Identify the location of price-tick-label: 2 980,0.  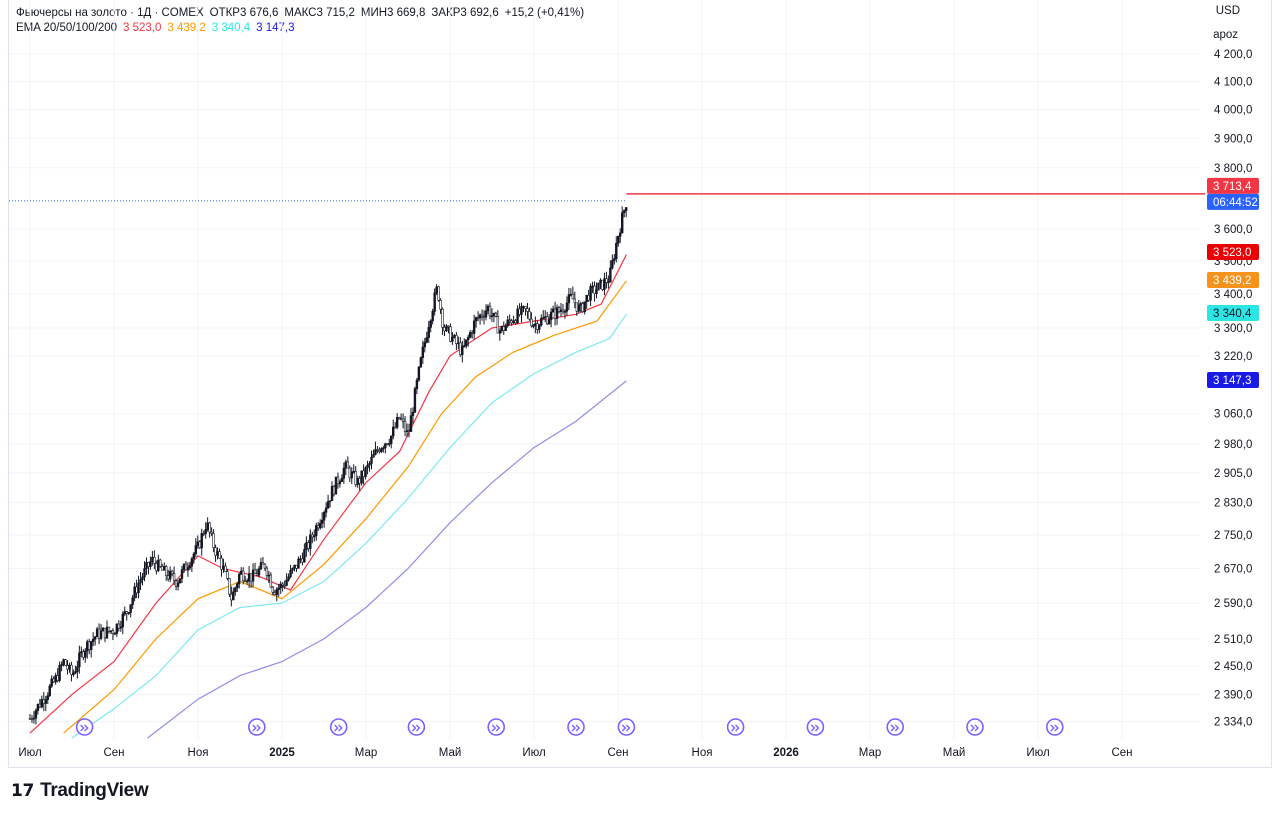
(1233, 445).